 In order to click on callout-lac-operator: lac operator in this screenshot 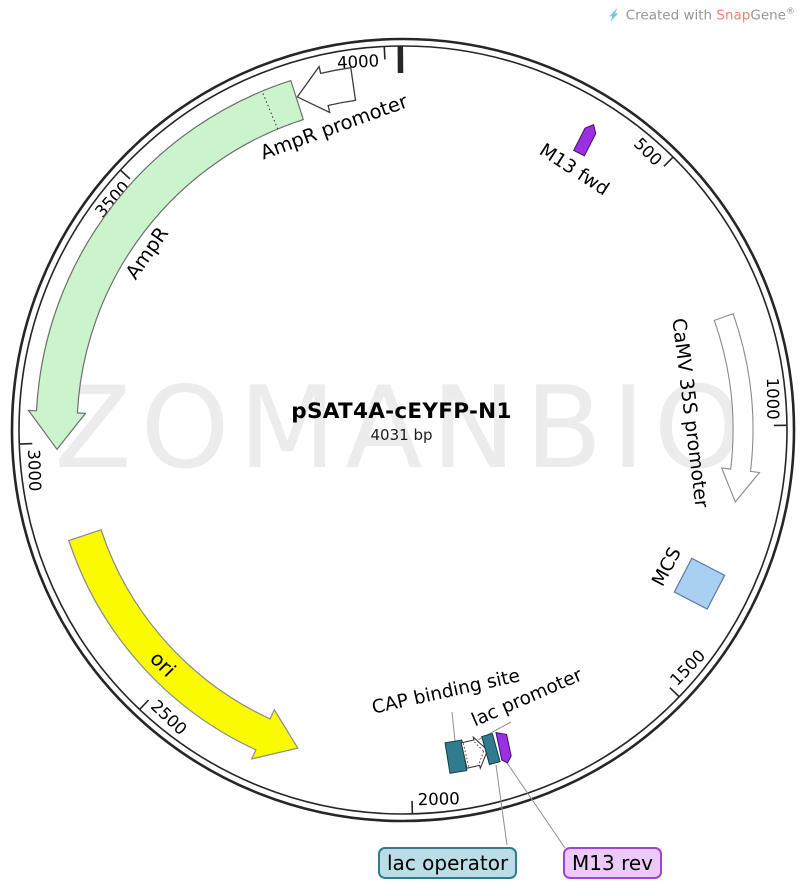, I will do `click(448, 863)`.